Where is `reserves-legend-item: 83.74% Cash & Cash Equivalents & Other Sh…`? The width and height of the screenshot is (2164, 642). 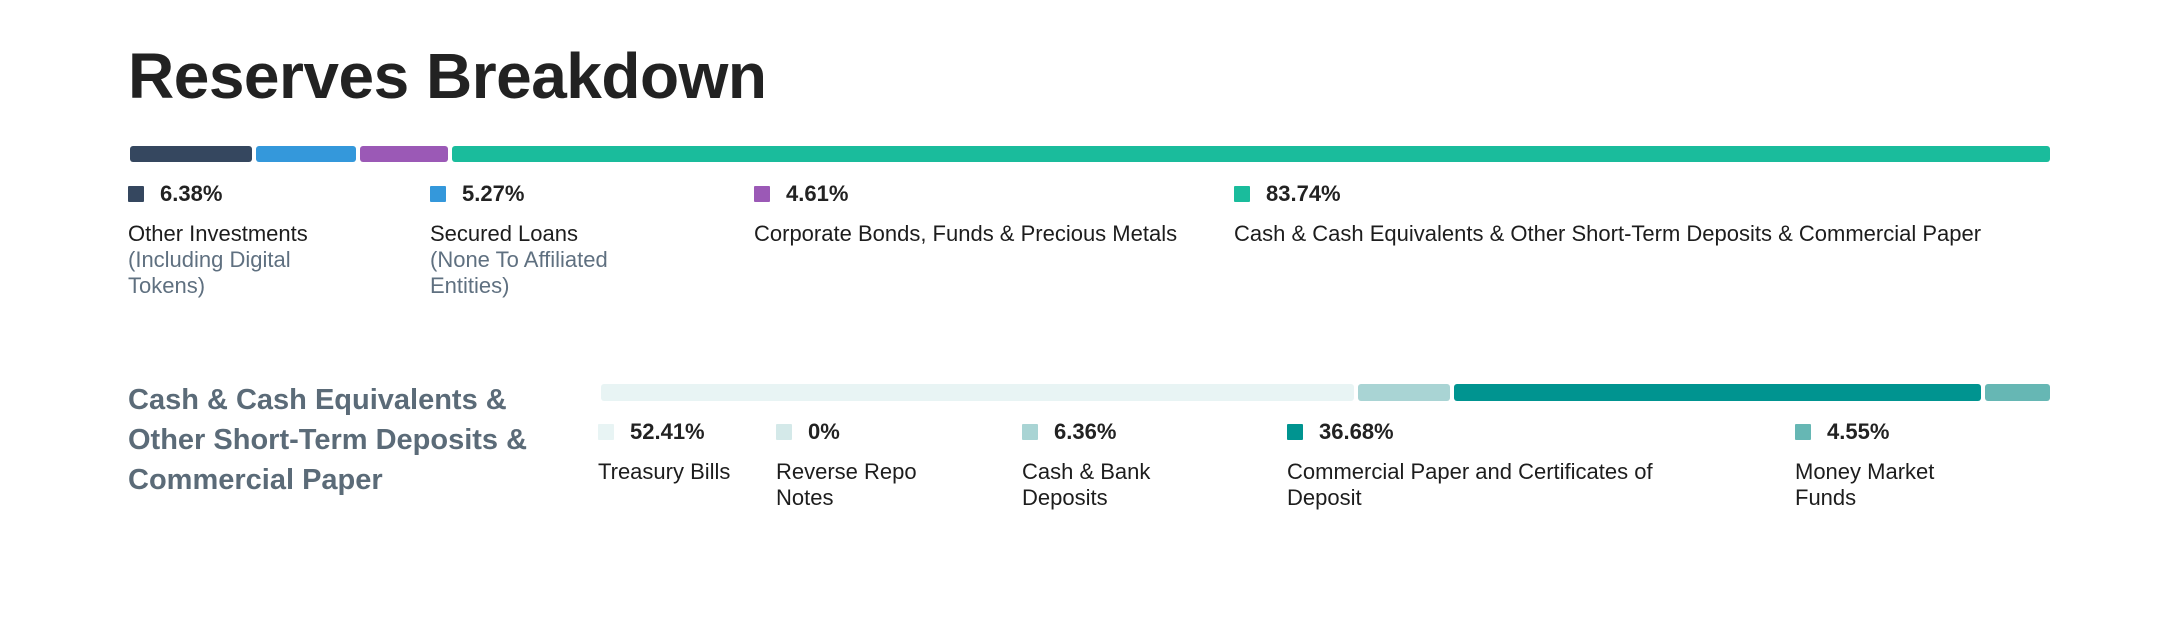
reserves-legend-item: 83.74% Cash & Cash Equivalents & Other Sh… is located at coordinates (1624, 213).